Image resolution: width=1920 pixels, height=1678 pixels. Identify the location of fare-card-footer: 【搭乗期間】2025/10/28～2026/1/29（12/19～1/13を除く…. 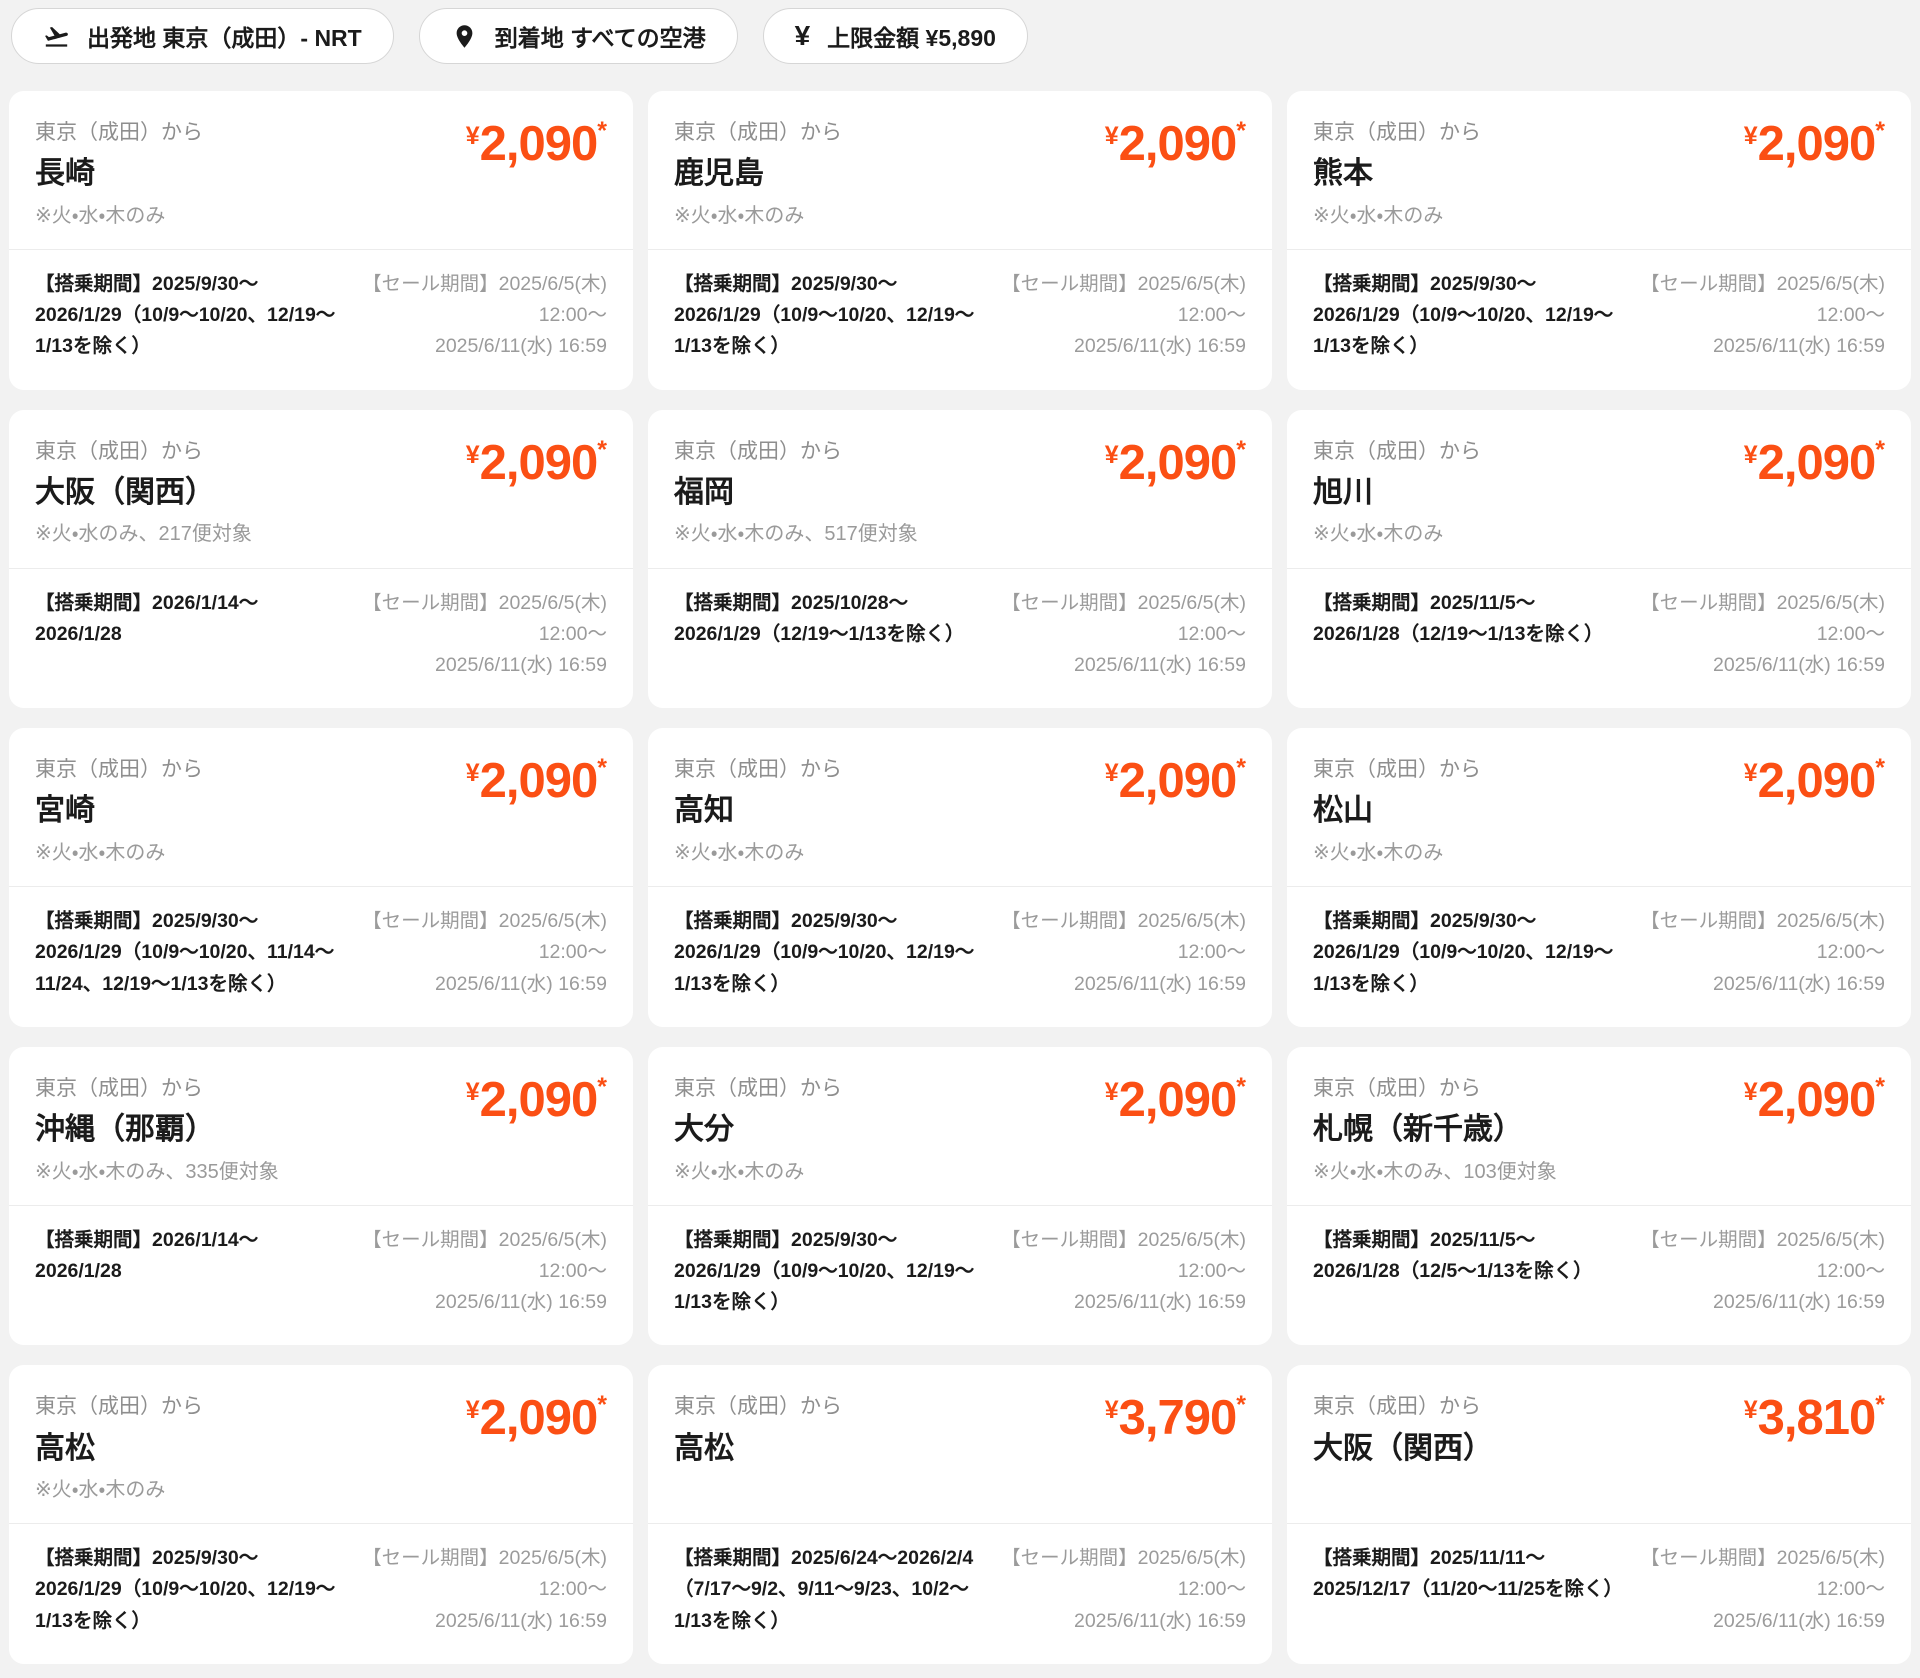
(960, 638).